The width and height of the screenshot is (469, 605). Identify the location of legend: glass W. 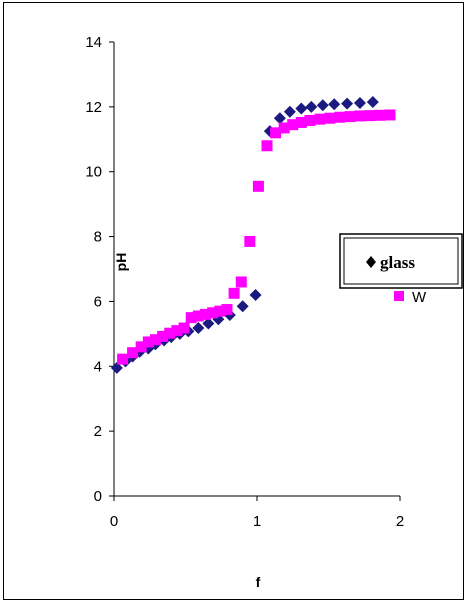
(401, 269).